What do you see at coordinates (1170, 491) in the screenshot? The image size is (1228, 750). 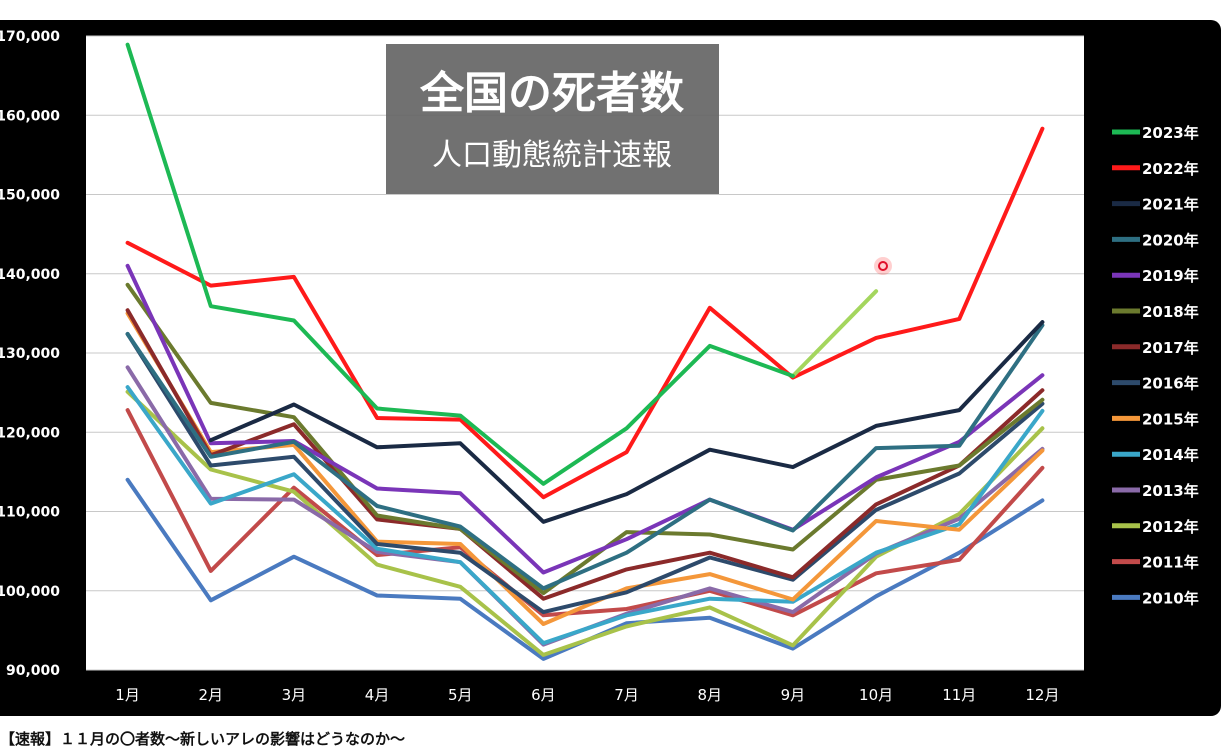 I see `legend-label: 2013年` at bounding box center [1170, 491].